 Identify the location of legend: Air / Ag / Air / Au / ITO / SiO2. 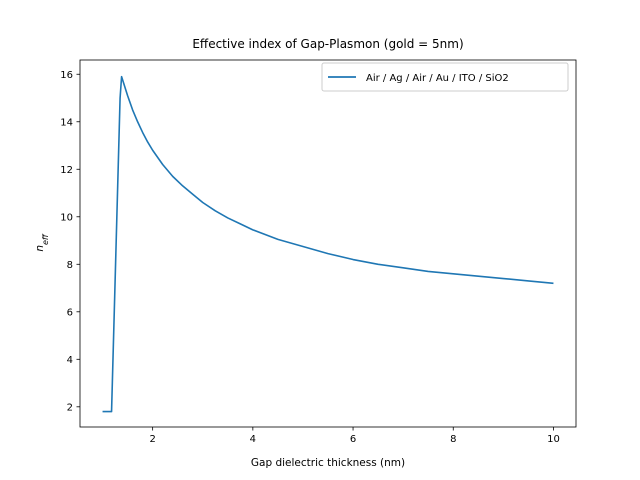
(445, 77).